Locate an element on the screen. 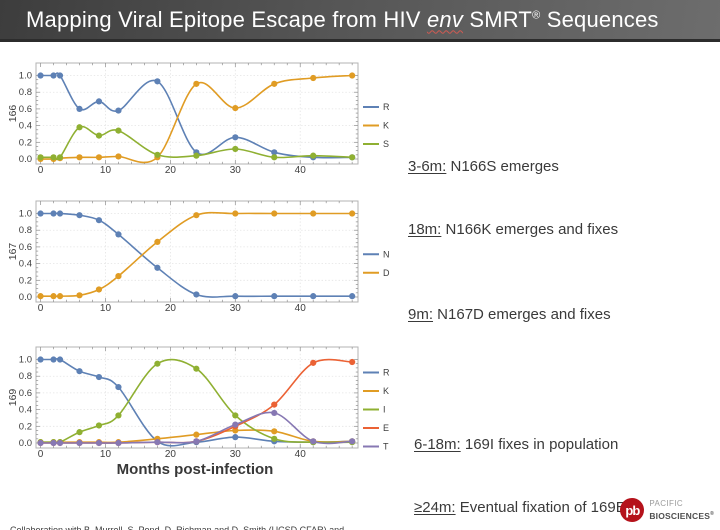 Image resolution: width=720 pixels, height=530 pixels. annotation-text: 169I fixes in population is located at coordinates (539, 444).